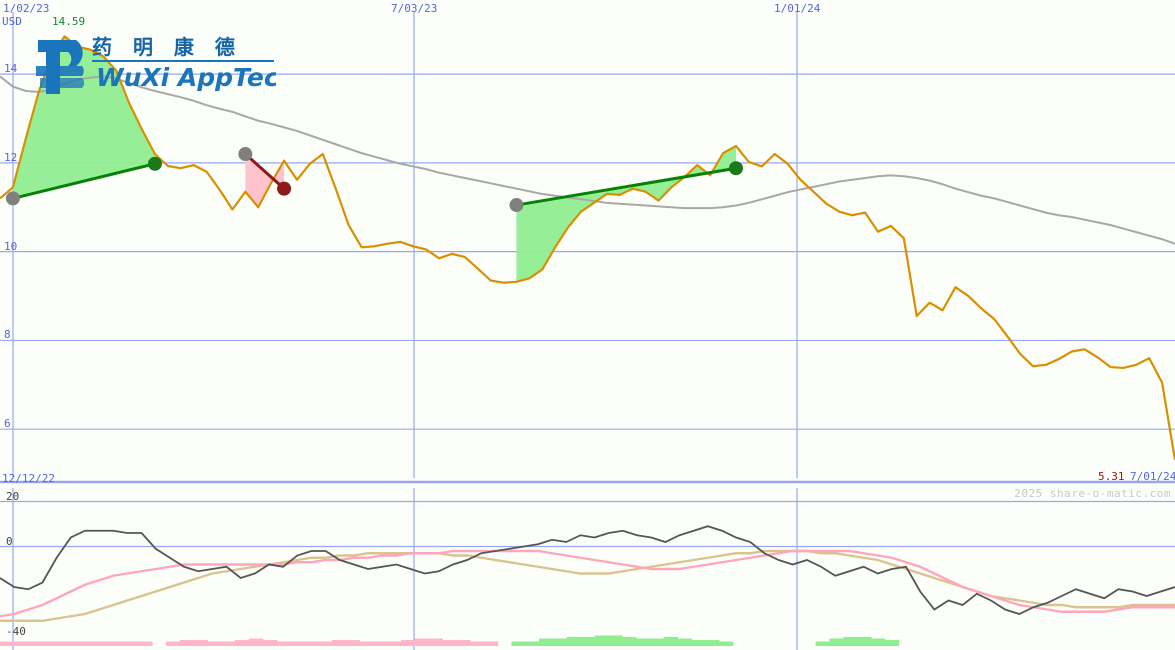 This screenshot has height=650, width=1175. Describe the element at coordinates (28, 478) in the screenshot. I see `label-separator-date: 12/12/22` at that location.